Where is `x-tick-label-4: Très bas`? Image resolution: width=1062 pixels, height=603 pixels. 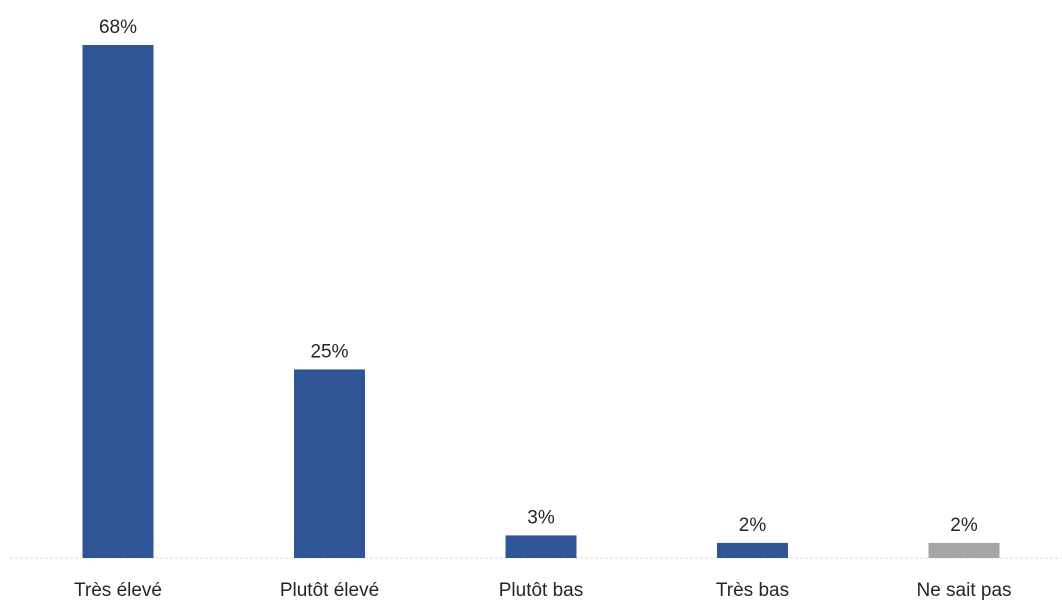
x-tick-label-4: Très bas is located at coordinates (752, 590).